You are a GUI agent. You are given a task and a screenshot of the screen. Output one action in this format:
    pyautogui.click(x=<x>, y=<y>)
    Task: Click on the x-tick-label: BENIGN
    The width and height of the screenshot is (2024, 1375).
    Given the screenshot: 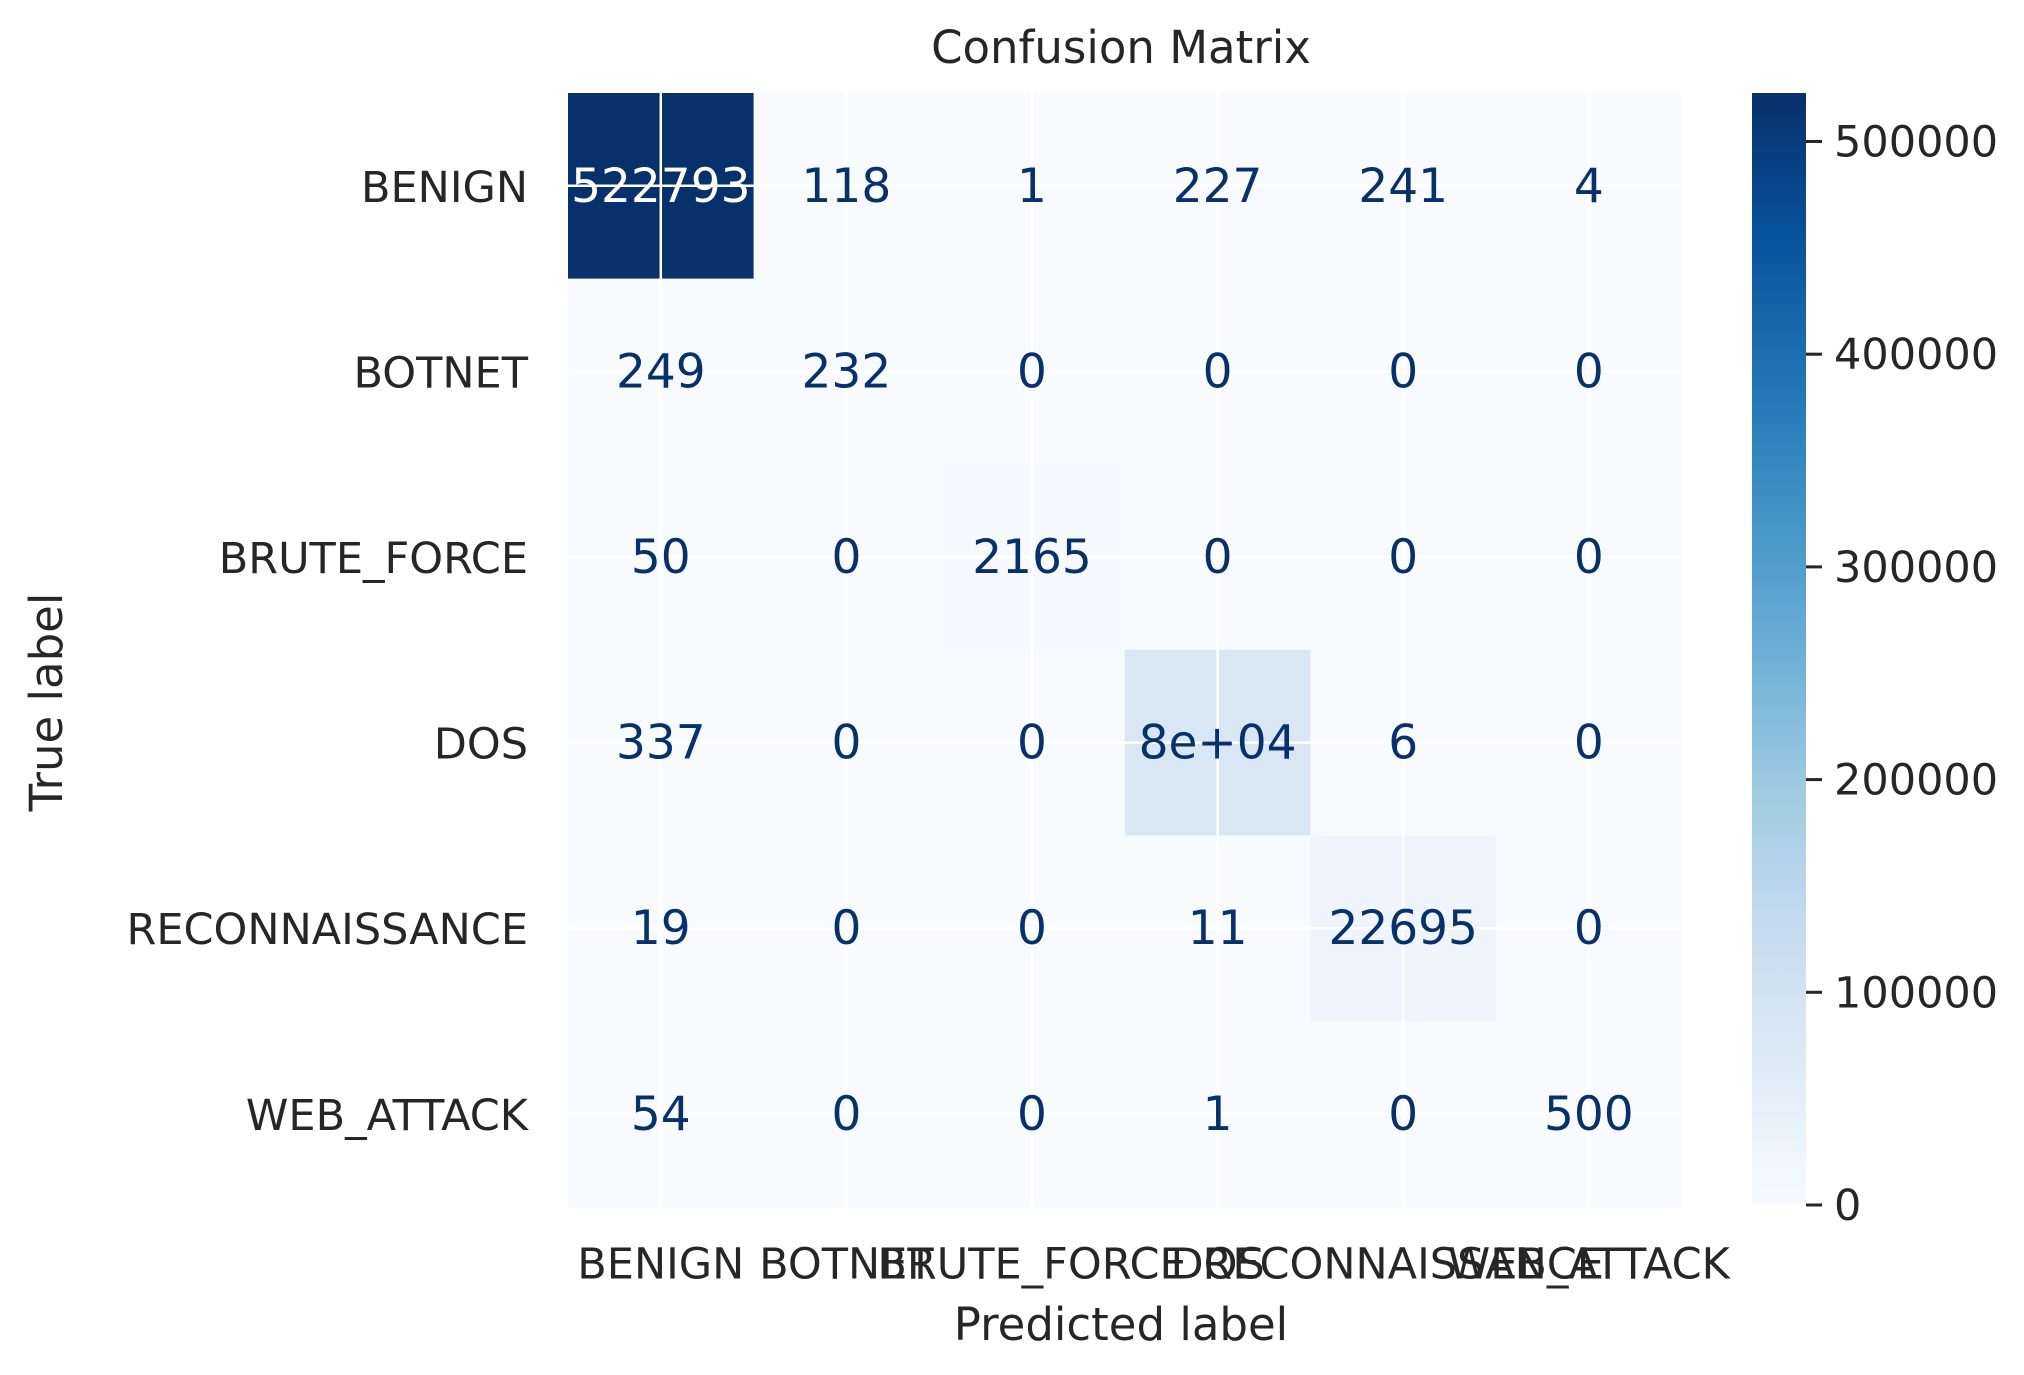 What is the action you would take?
    pyautogui.click(x=660, y=1265)
    